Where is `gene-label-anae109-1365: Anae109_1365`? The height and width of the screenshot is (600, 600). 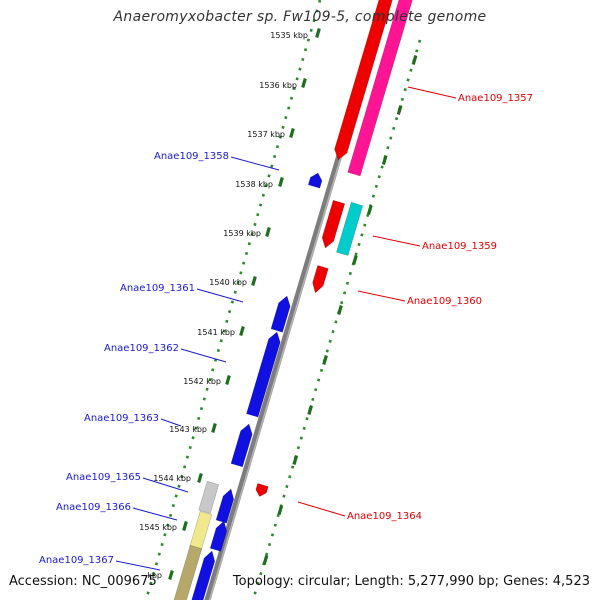
gene-label-anae109-1365: Anae109_1365 is located at coordinates (103, 477).